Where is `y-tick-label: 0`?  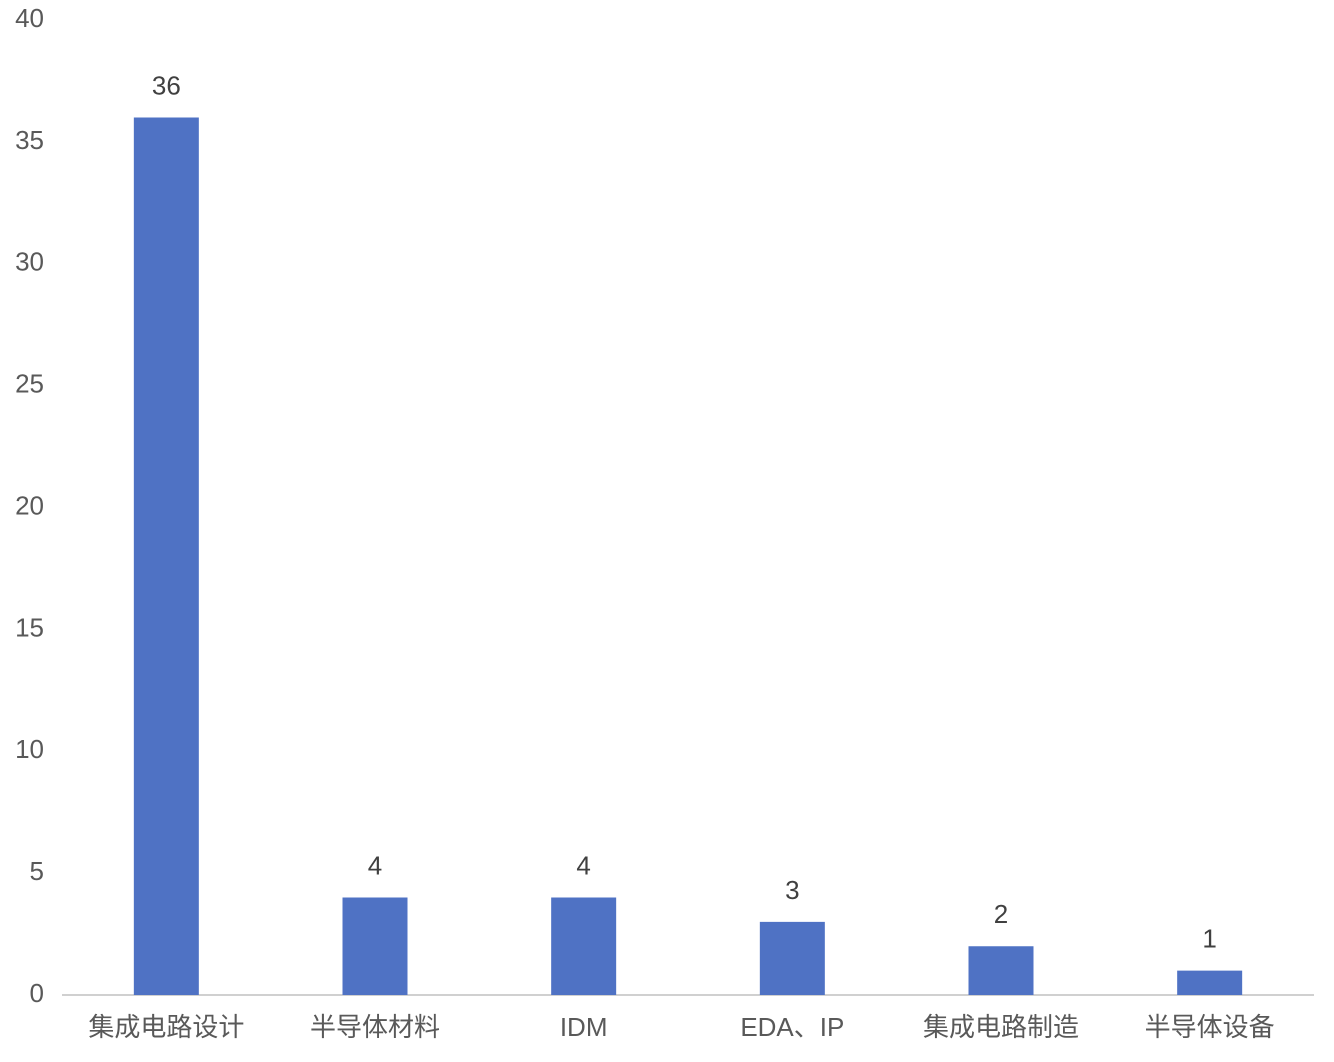
y-tick-label: 0 is located at coordinates (37, 993).